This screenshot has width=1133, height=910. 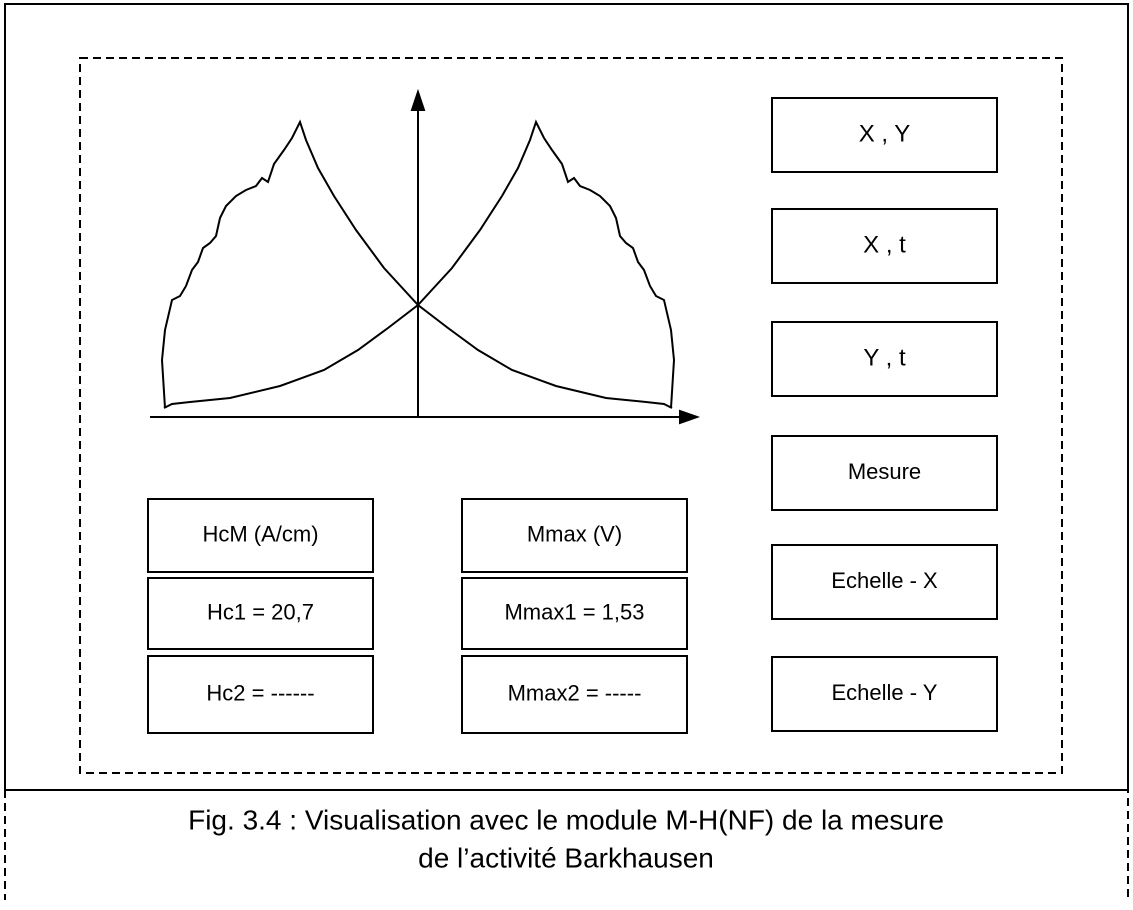 What do you see at coordinates (566, 857) in the screenshot?
I see `caption-line: de l’activité Barkhausen` at bounding box center [566, 857].